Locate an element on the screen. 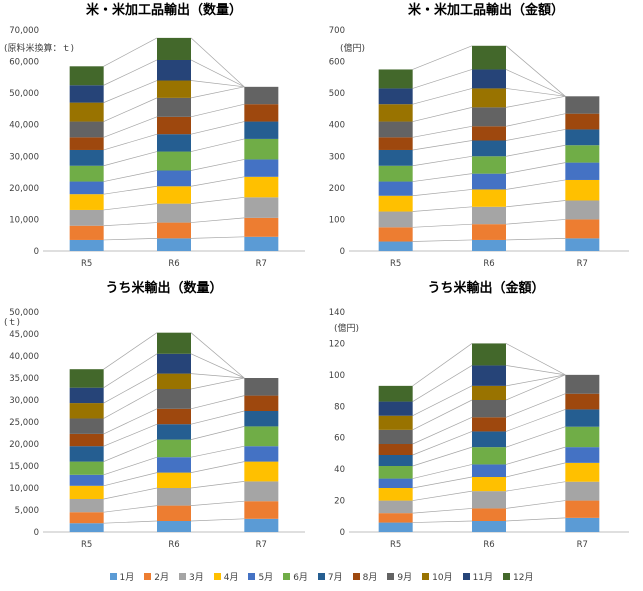  y-tick-label: 40 is located at coordinates (339, 470).